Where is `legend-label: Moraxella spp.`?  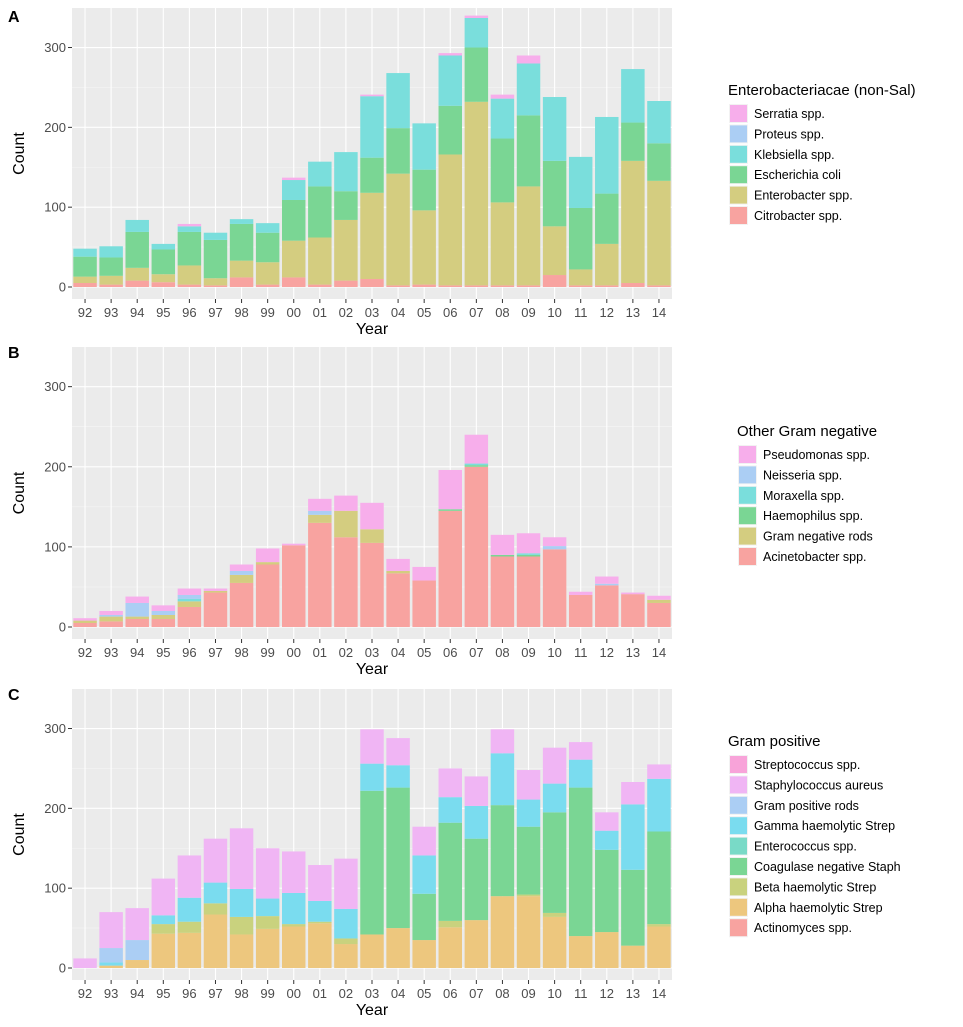
legend-label: Moraxella spp. is located at coordinates (803, 496).